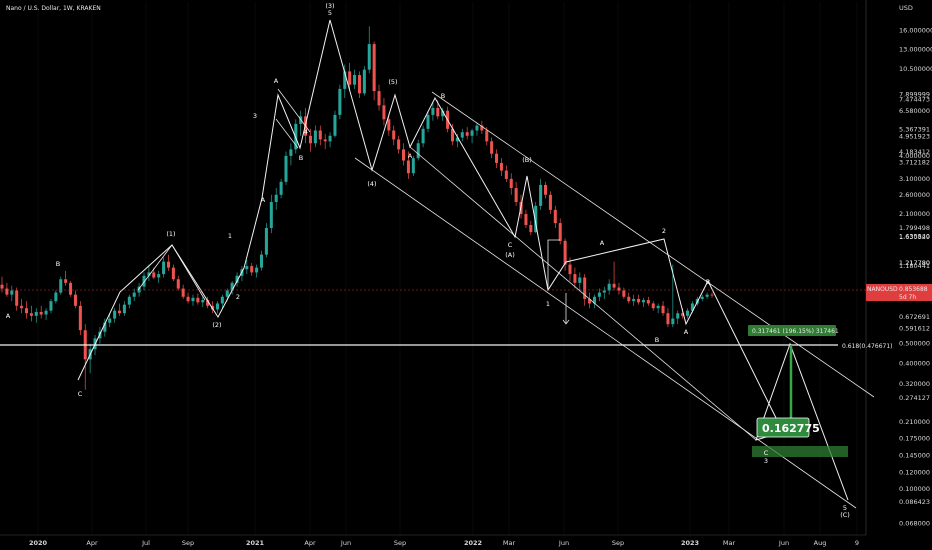 This screenshot has width=932, height=550. Describe the element at coordinates (906, 8) in the screenshot. I see `y-axis-label: USD` at that location.